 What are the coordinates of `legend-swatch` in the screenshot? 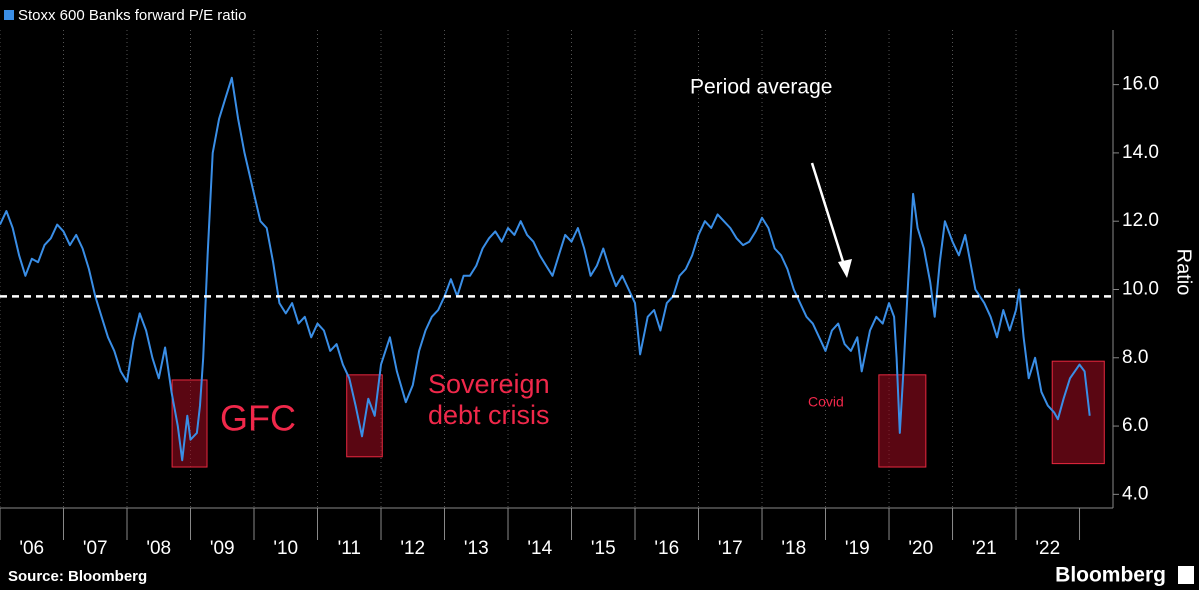 It's located at (9, 15).